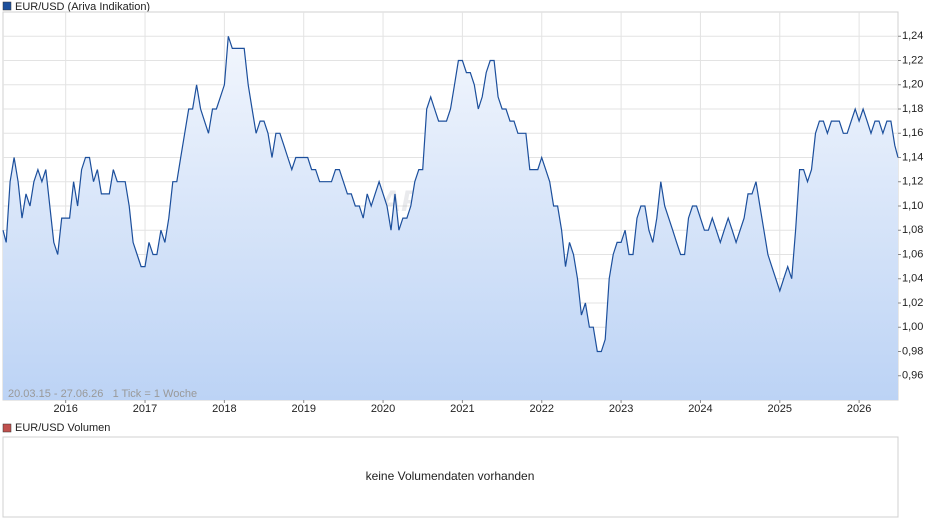  What do you see at coordinates (700, 409) in the screenshot?
I see `x-tick-label: 2024` at bounding box center [700, 409].